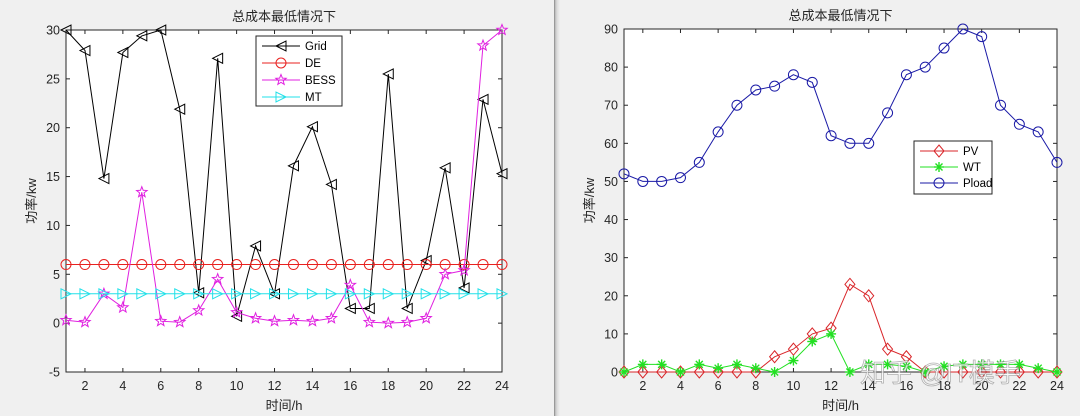  I want to click on y-tick-label: 40, so click(611, 220).